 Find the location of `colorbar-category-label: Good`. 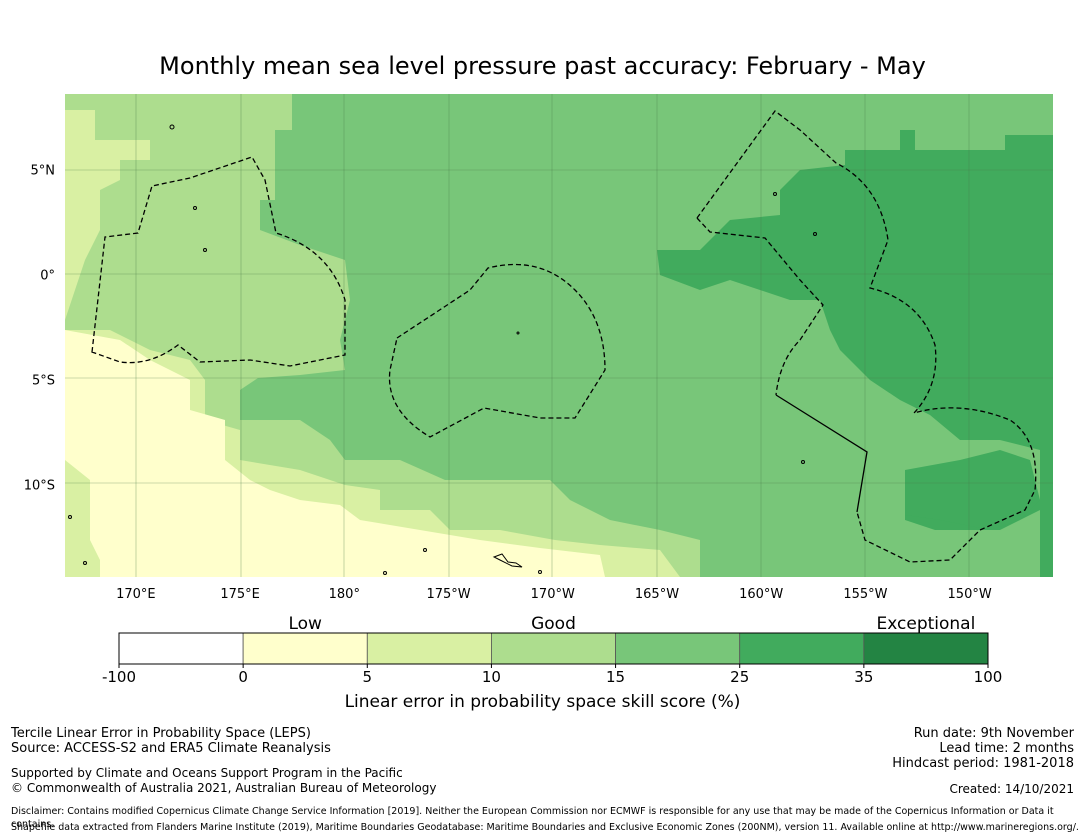

colorbar-category-label: Good is located at coordinates (553, 624).